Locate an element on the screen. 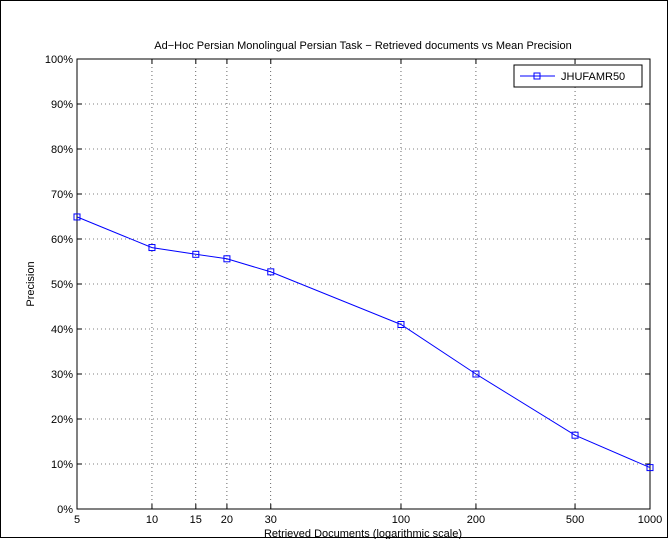 This screenshot has height=544, width=668. y-tick-label: 100% is located at coordinates (59, 60).